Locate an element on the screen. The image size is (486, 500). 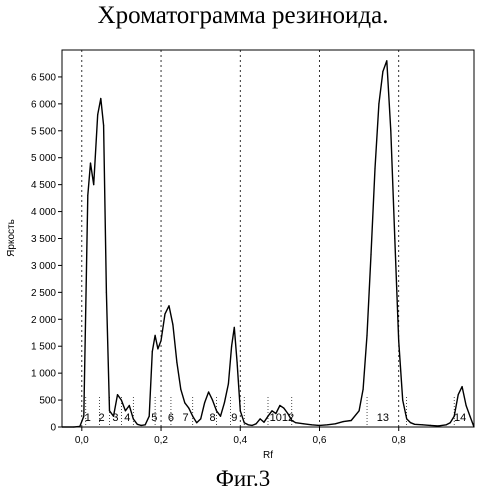
x-axis-ticks: 0,0 0,2 0,4 0,6 0,8 is located at coordinates (240, 436).